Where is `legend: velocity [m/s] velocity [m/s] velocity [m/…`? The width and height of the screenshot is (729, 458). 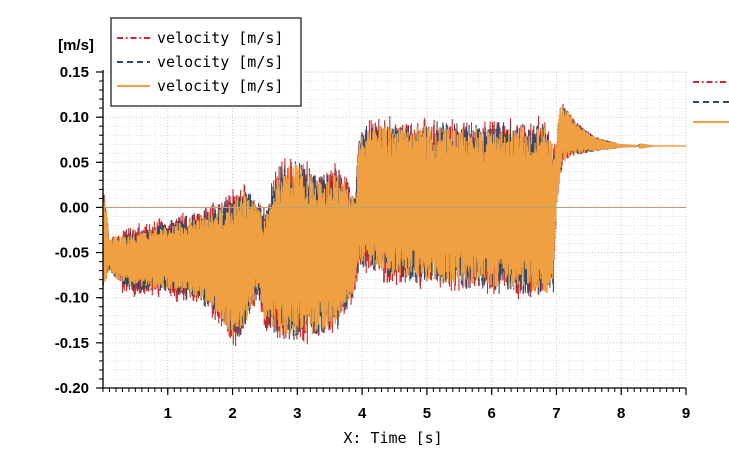 legend: velocity [m/s] velocity [m/s] velocity [m/… is located at coordinates (206, 62).